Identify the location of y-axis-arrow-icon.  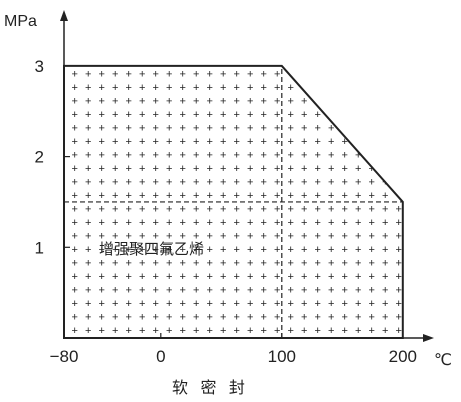
(64, 15).